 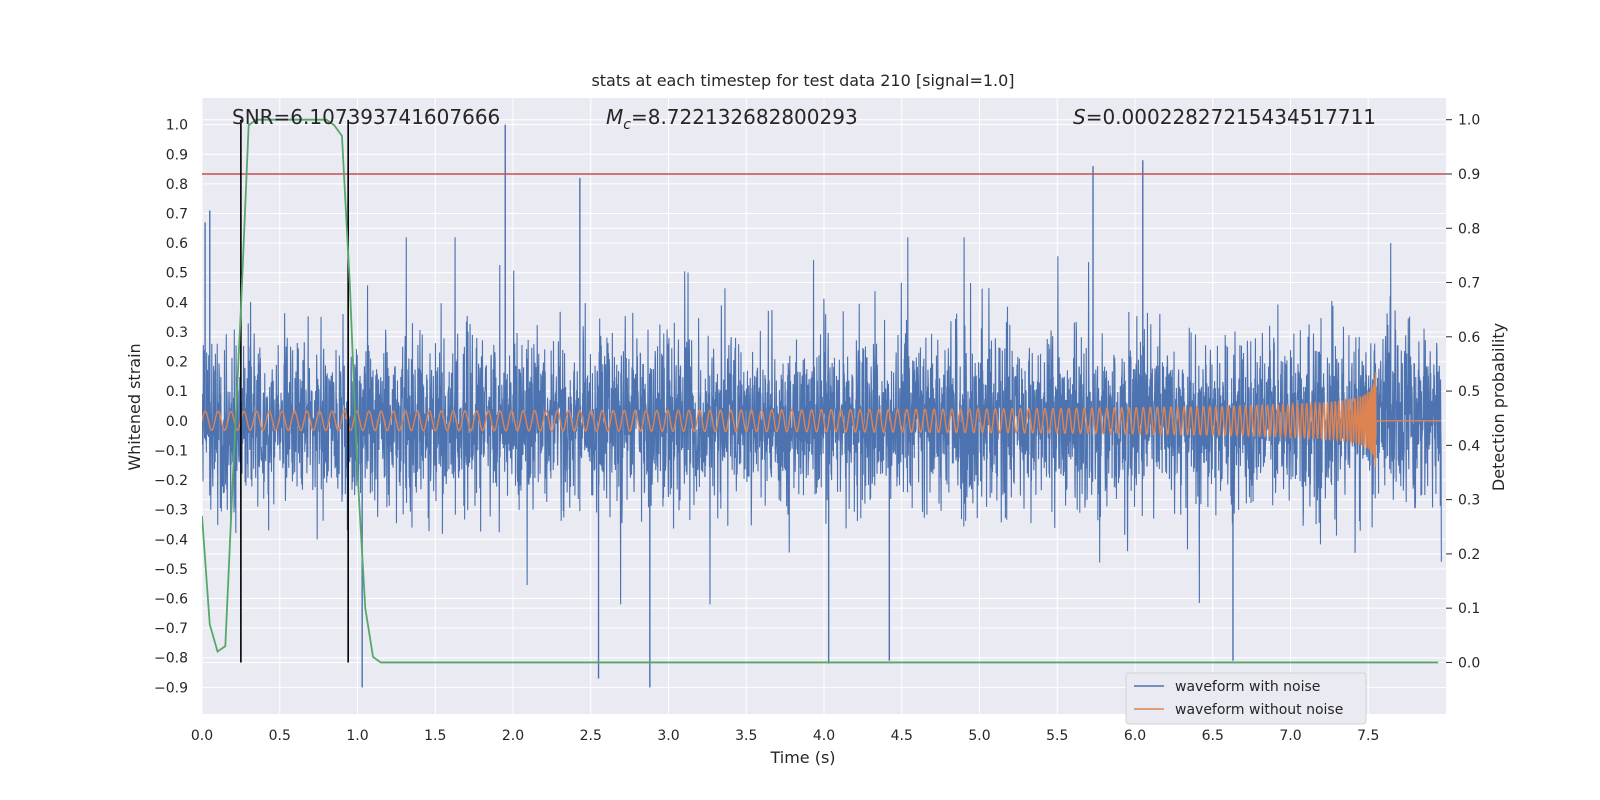 I want to click on left-y-axis-label: Whitened strain, so click(x=134, y=406).